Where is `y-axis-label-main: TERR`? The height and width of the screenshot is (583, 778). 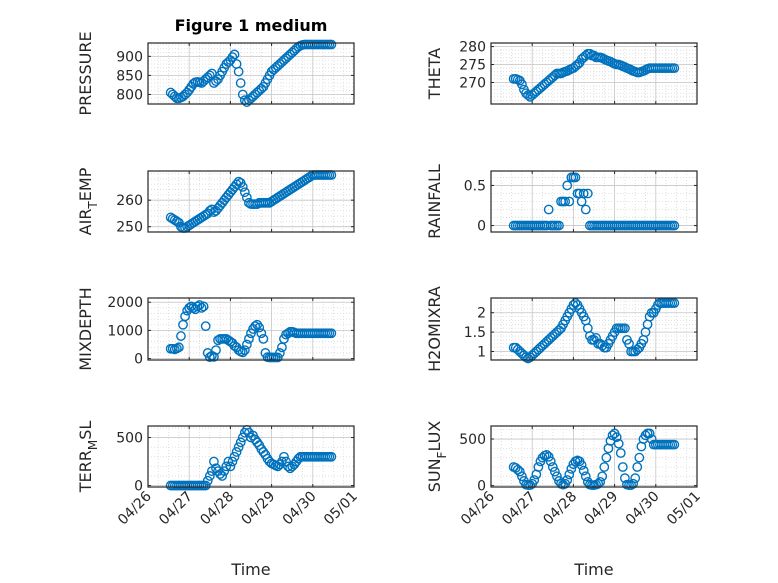
y-axis-label-main: TERR is located at coordinates (85, 471).